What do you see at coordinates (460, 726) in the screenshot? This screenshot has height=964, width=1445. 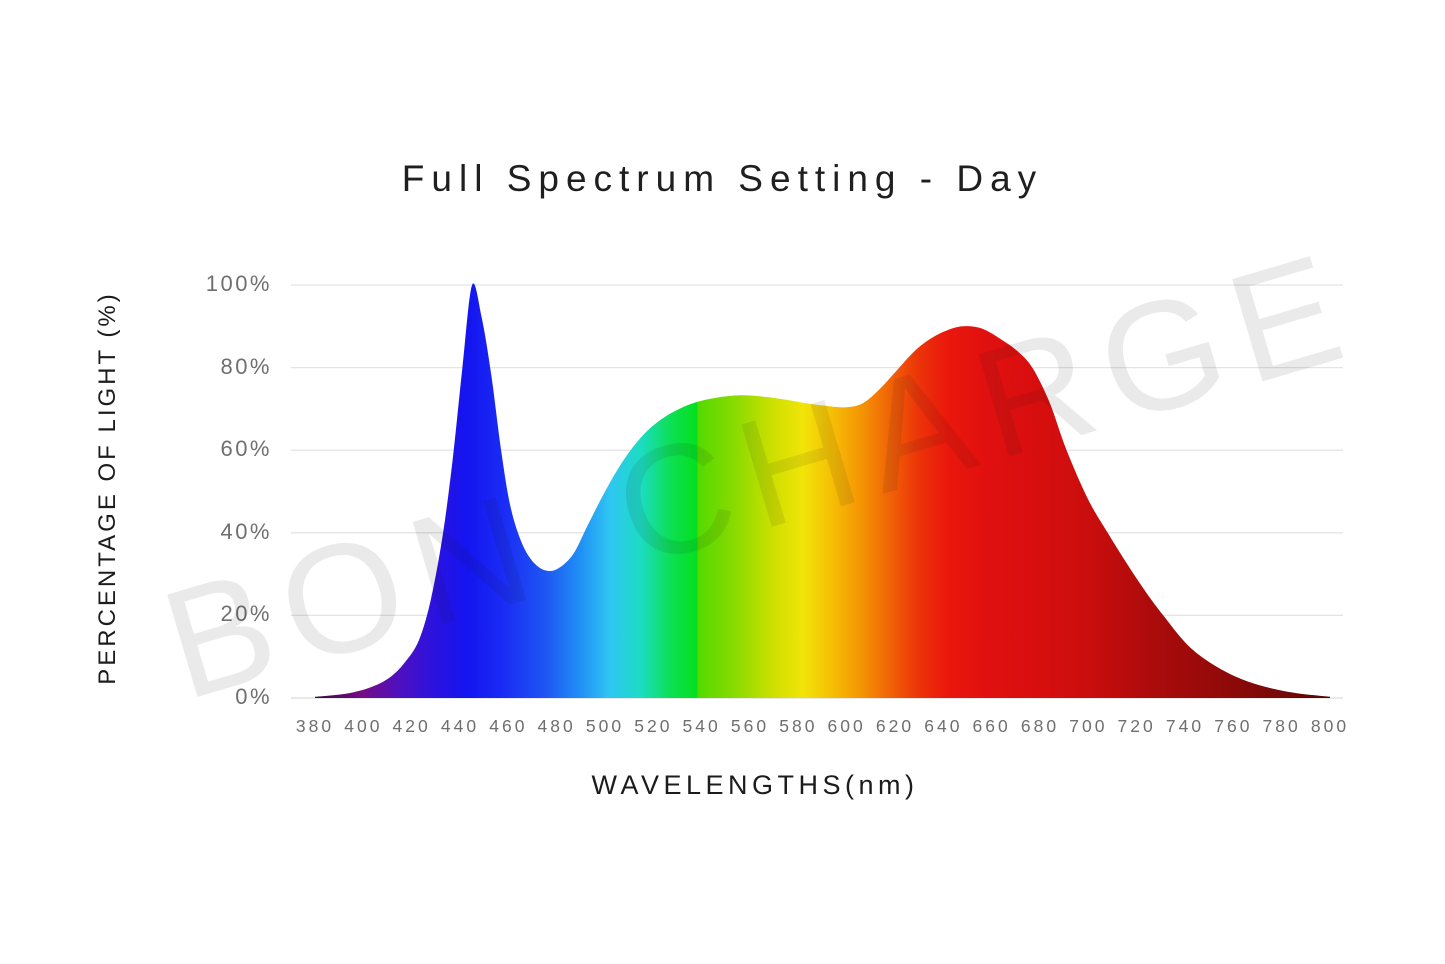 I see `x-tick-label: 440` at bounding box center [460, 726].